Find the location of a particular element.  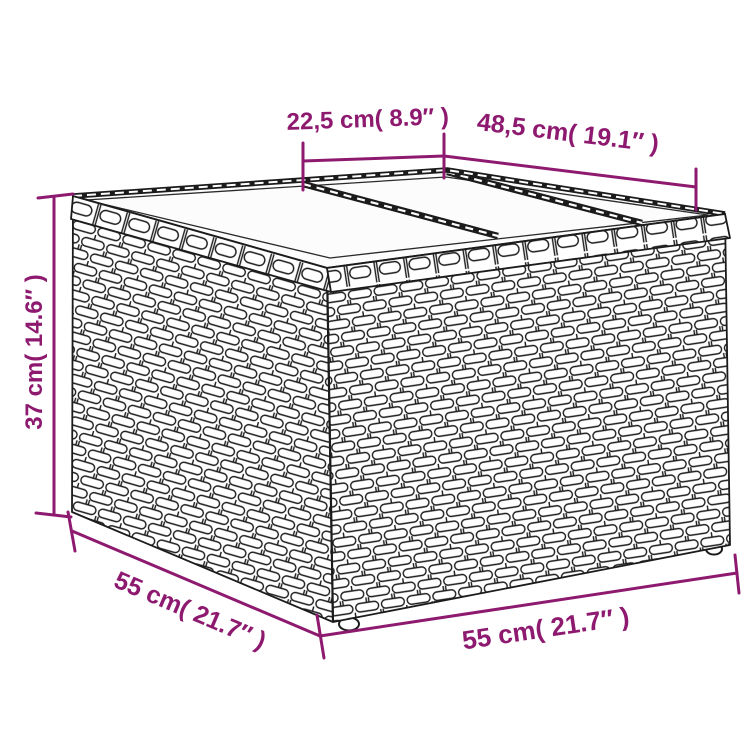

table-top-back-edges-weave is located at coordinates (399, 192).